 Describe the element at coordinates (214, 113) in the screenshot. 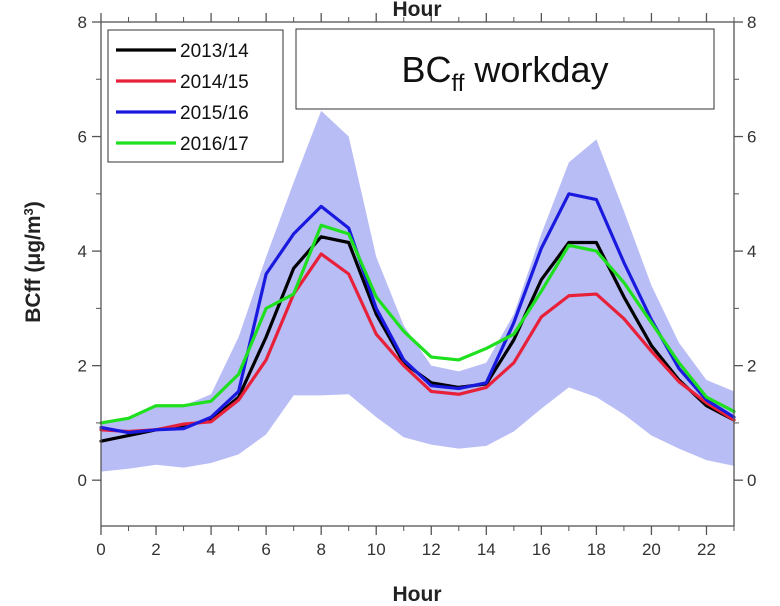

I see `legend-label-2015-16: 2015/16` at that location.